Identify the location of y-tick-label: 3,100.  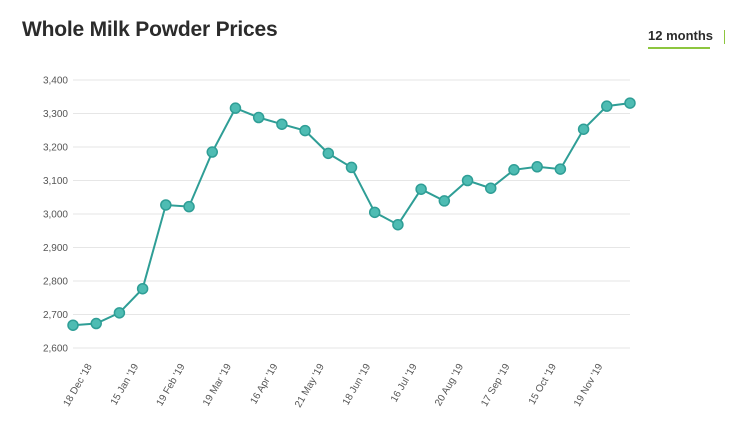
(55, 181).